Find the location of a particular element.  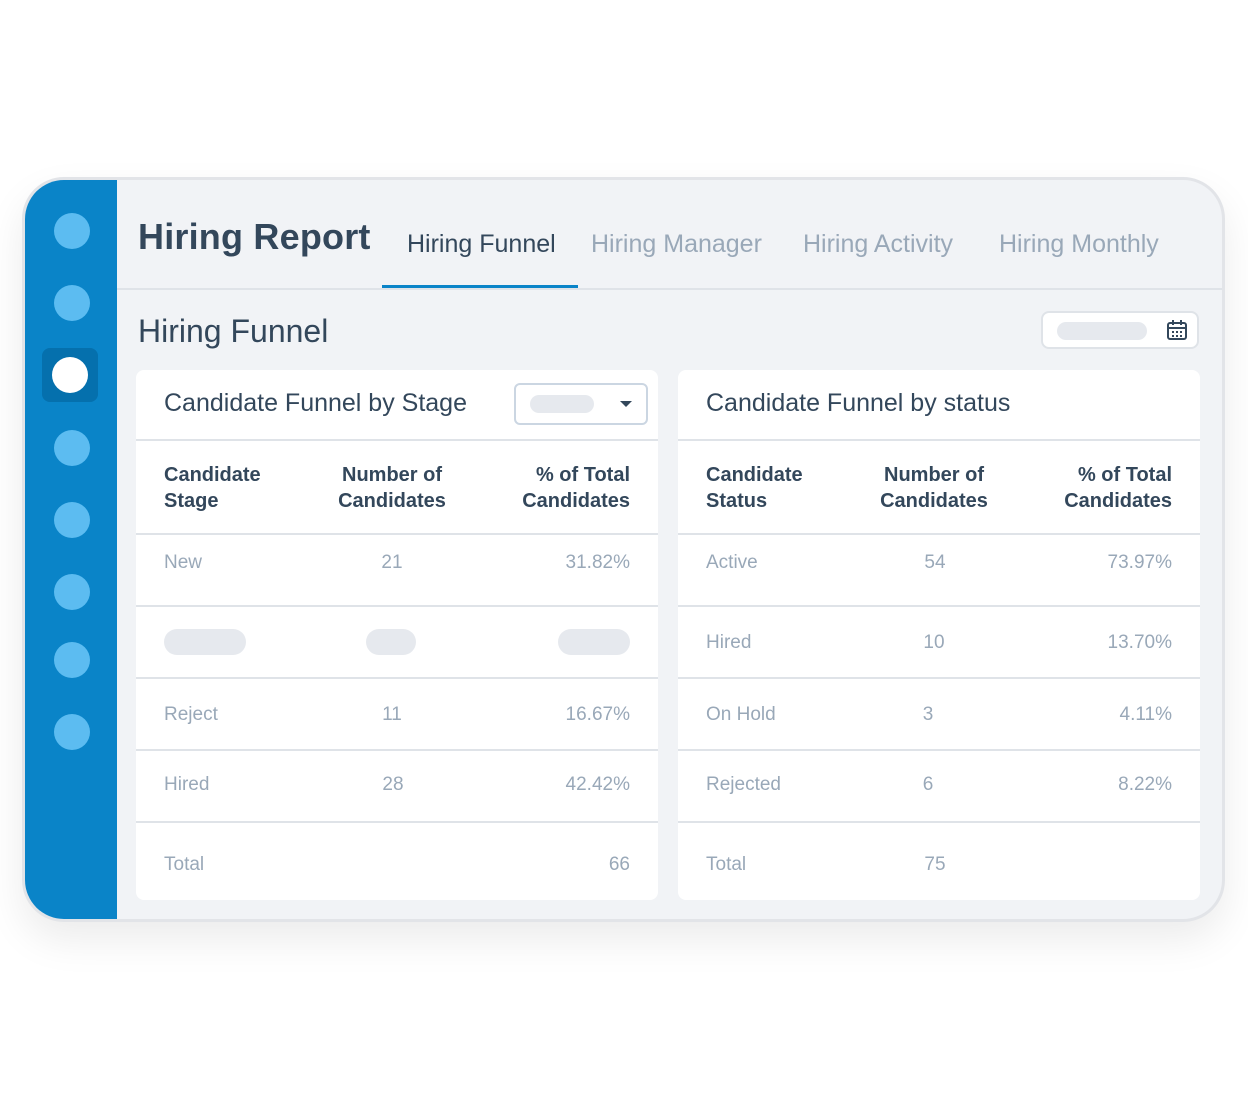

row-count: 54 is located at coordinates (935, 562).